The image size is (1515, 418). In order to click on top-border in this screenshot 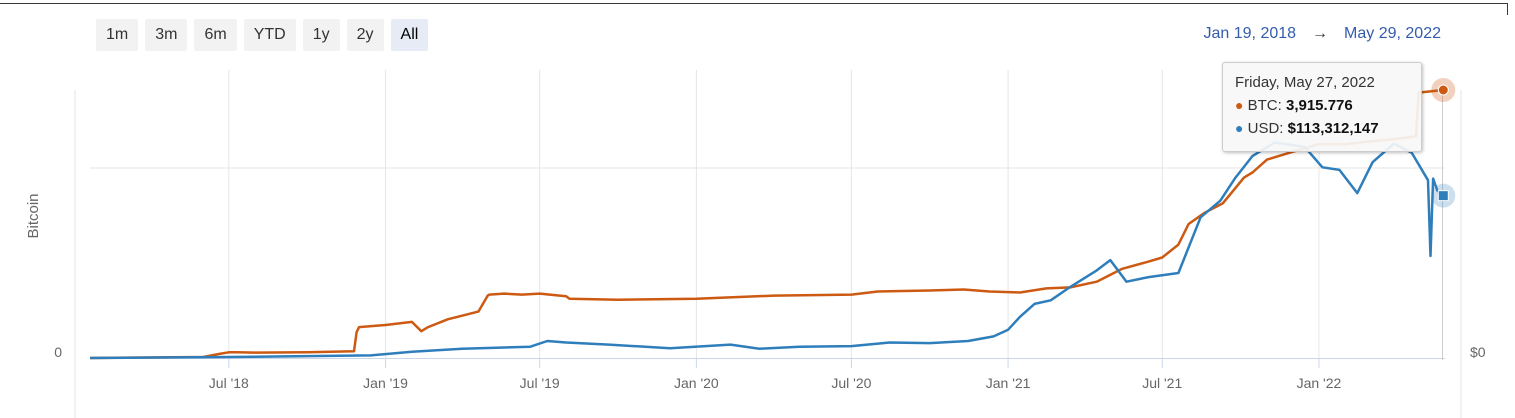, I will do `click(754, 3)`.